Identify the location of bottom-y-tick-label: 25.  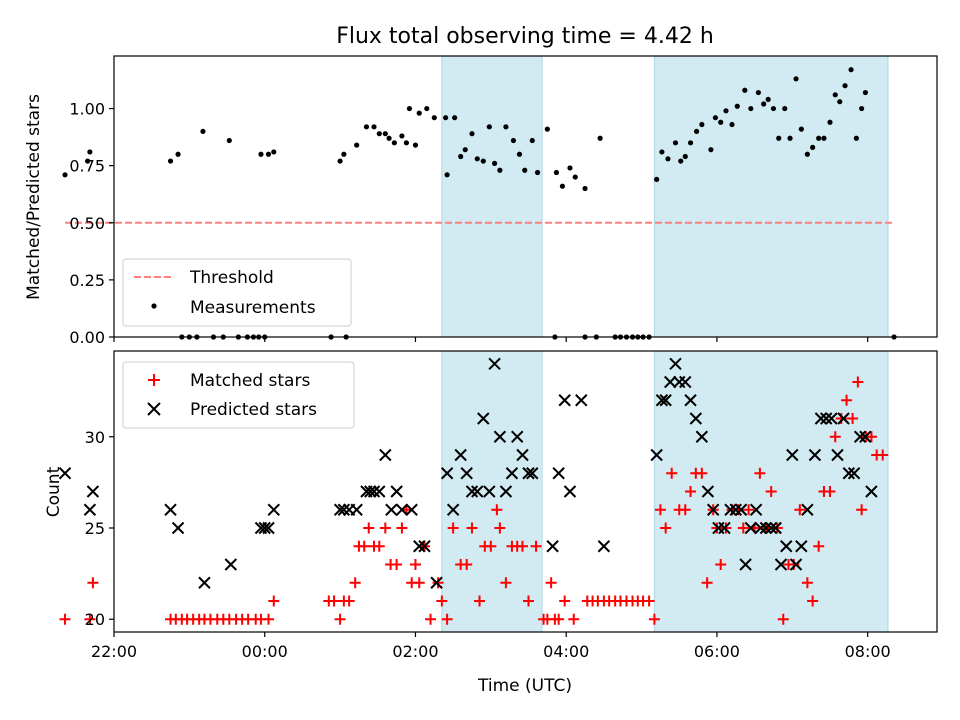
(95, 528).